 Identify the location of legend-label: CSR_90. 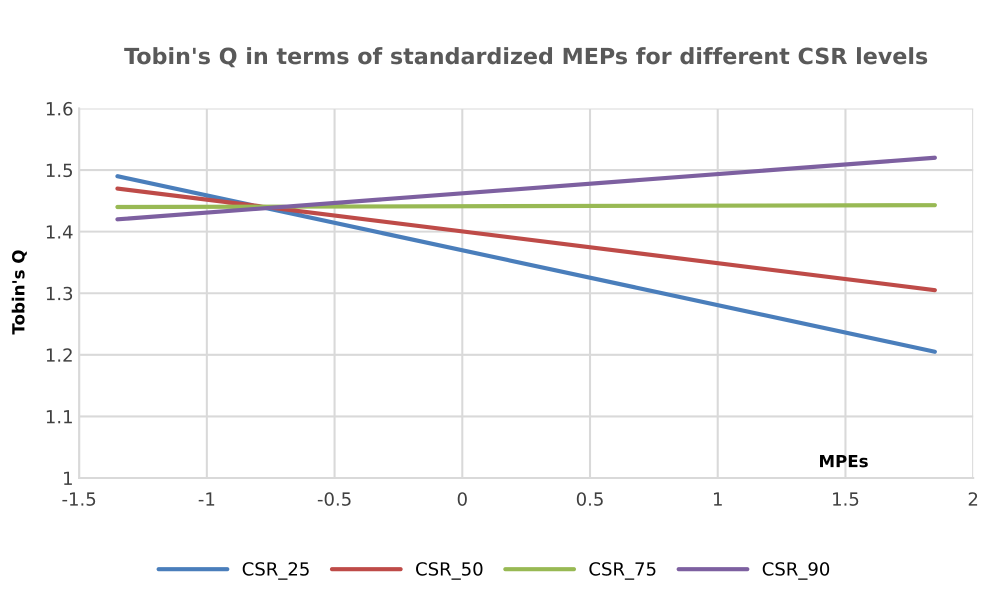
(796, 571).